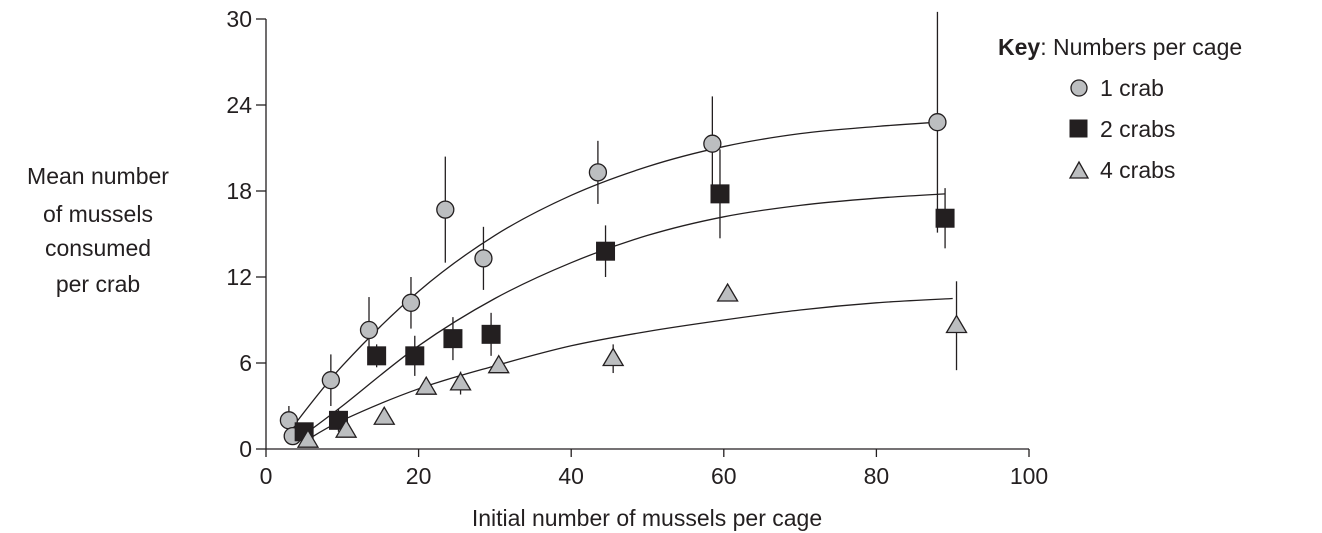 This screenshot has height=533, width=1322. I want to click on x-axis-label: Initial number of mussels per cage, so click(647, 518).